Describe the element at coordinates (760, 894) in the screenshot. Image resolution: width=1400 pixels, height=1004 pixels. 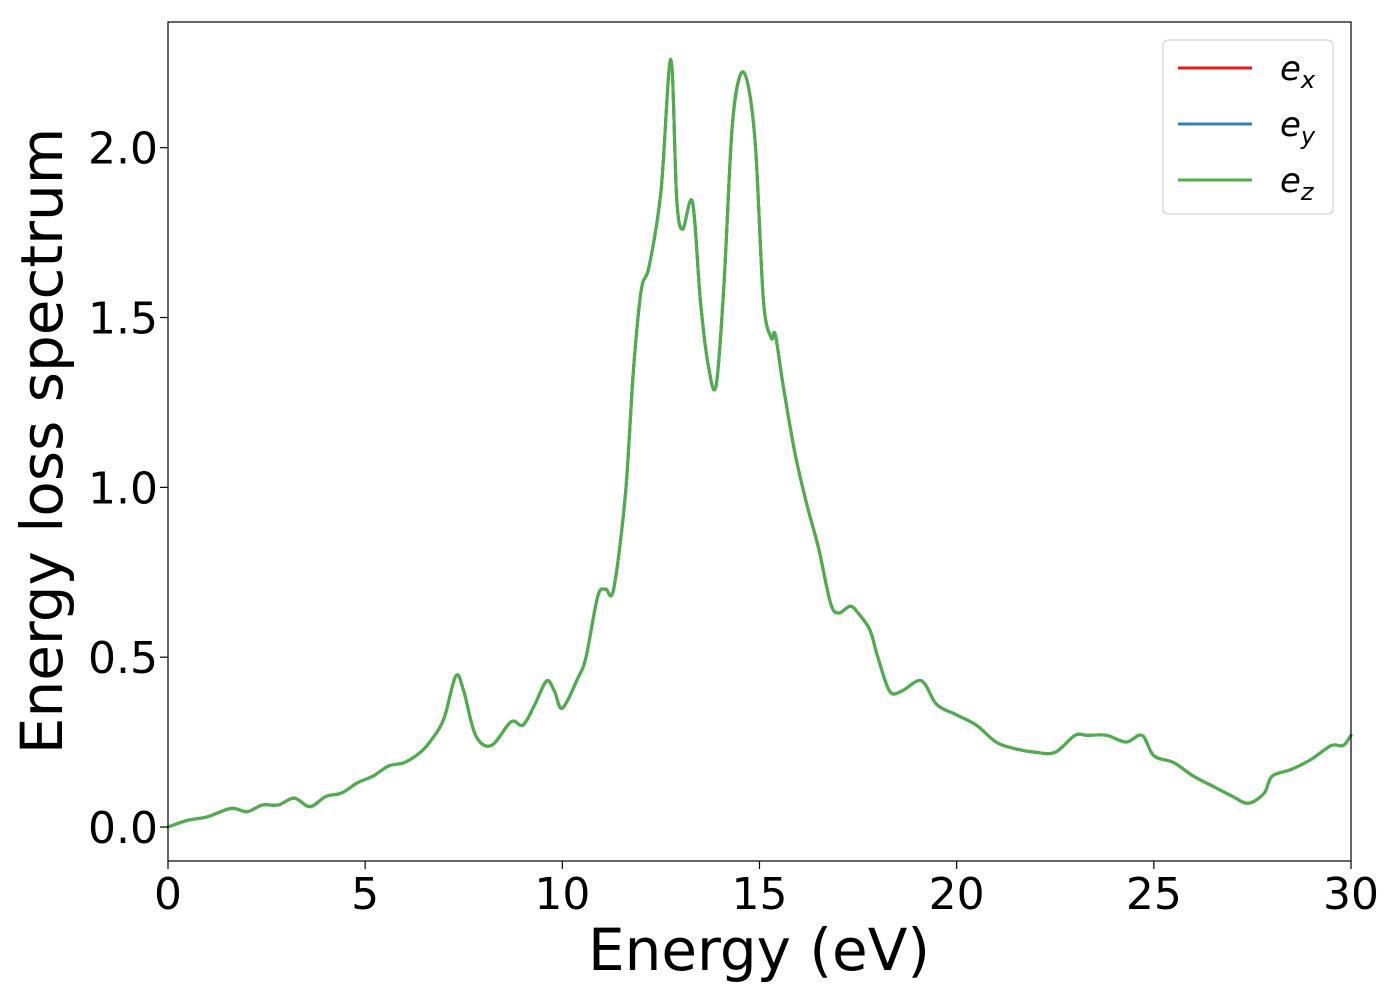
I see `x-tick-label: 15` at that location.